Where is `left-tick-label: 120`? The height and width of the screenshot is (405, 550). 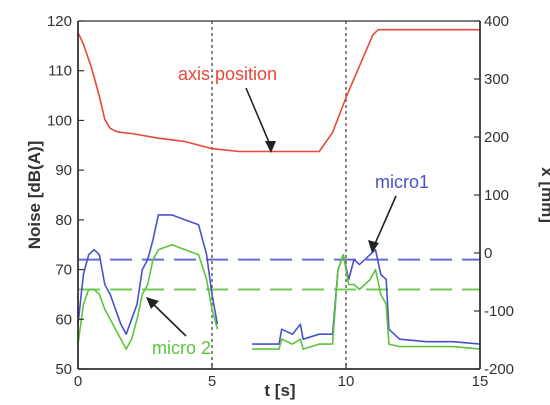
left-tick-label: 120 is located at coordinates (59, 21).